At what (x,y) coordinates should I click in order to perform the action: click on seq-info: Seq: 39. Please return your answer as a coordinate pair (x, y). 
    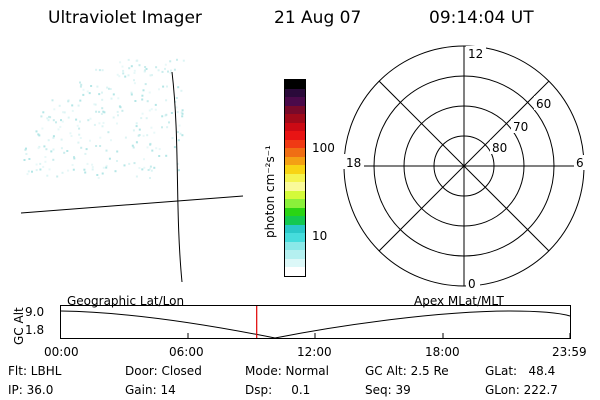
    Looking at the image, I should click on (388, 390).